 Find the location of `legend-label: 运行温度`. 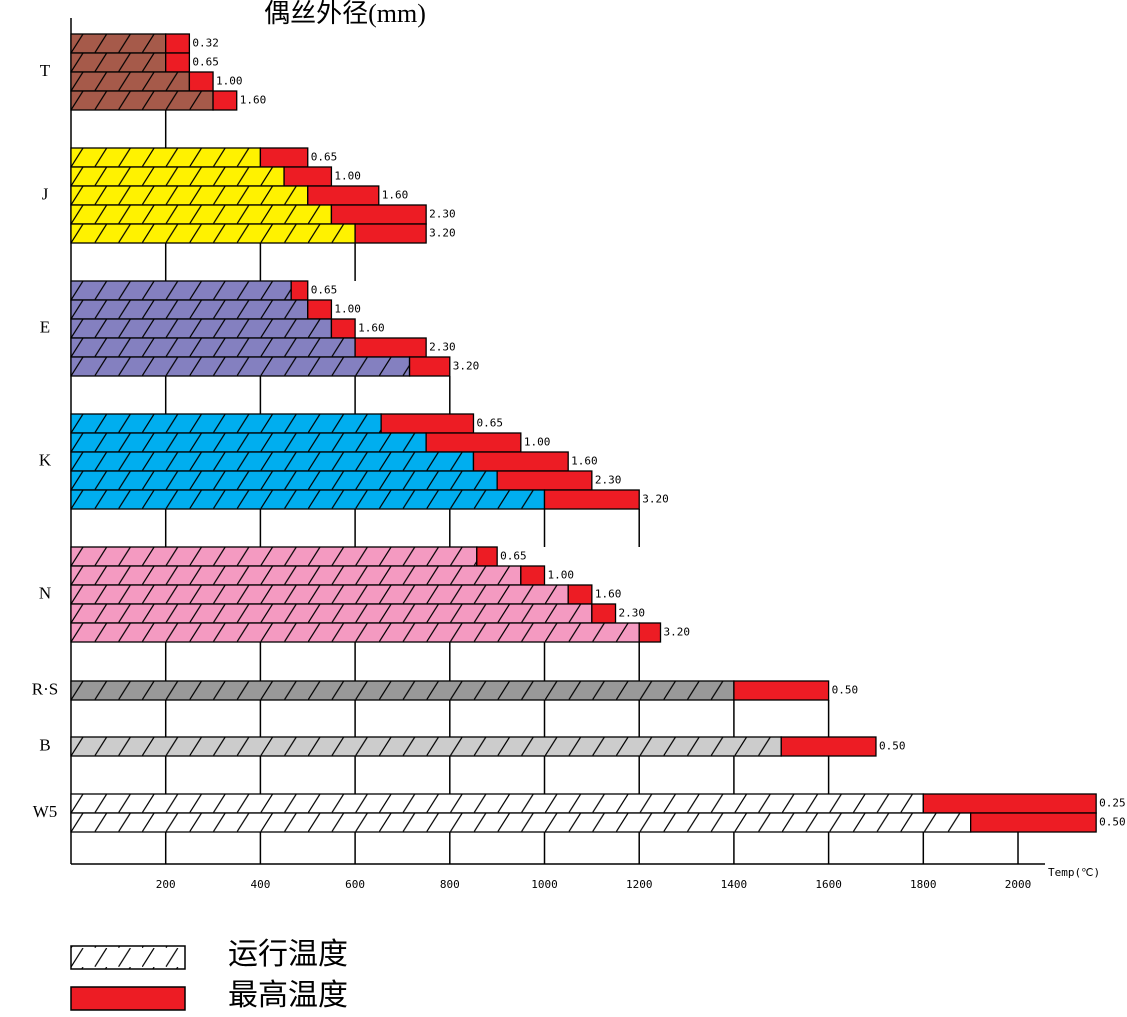

legend-label: 运行温度 is located at coordinates (288, 954).